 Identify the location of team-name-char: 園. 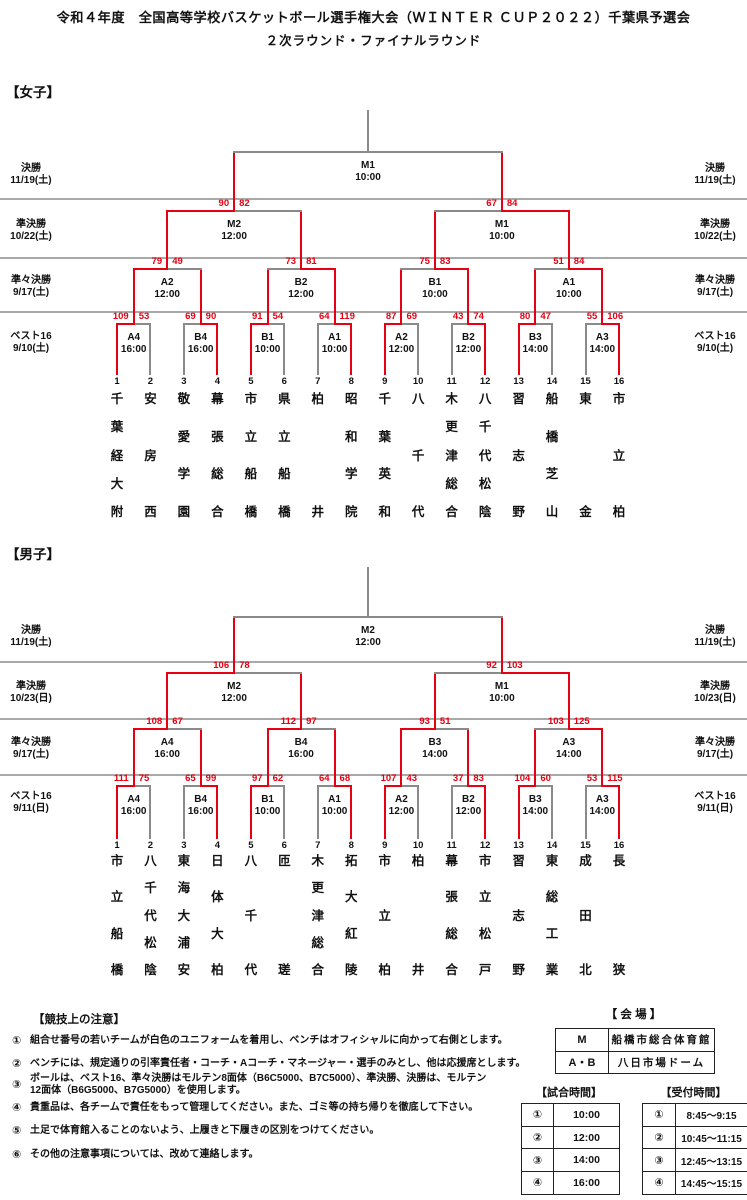
(184, 511).